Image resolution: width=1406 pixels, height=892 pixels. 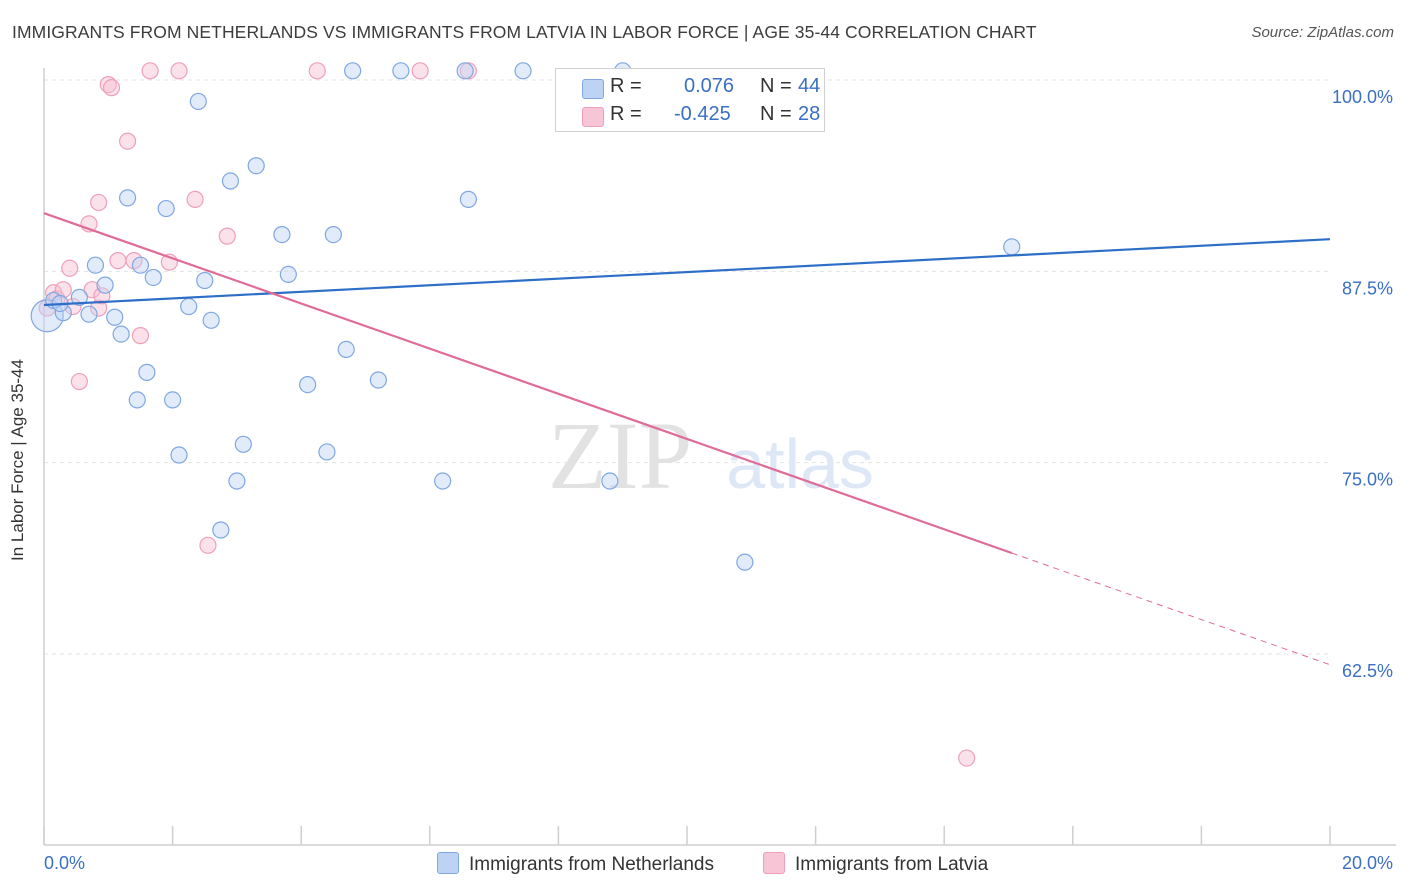 I want to click on latvia-trend-extension, so click(x=1171, y=609).